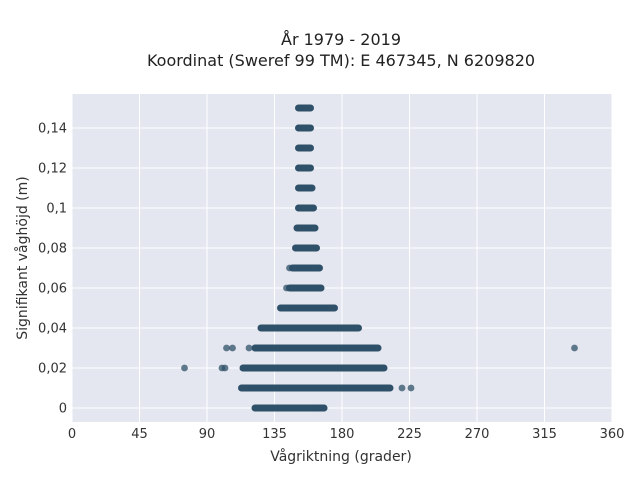  I want to click on x-tick-label: 360, so click(612, 434).